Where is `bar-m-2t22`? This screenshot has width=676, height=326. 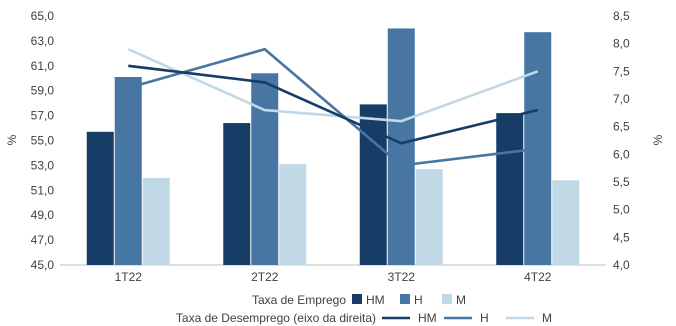 bar-m-2t22 is located at coordinates (293, 214).